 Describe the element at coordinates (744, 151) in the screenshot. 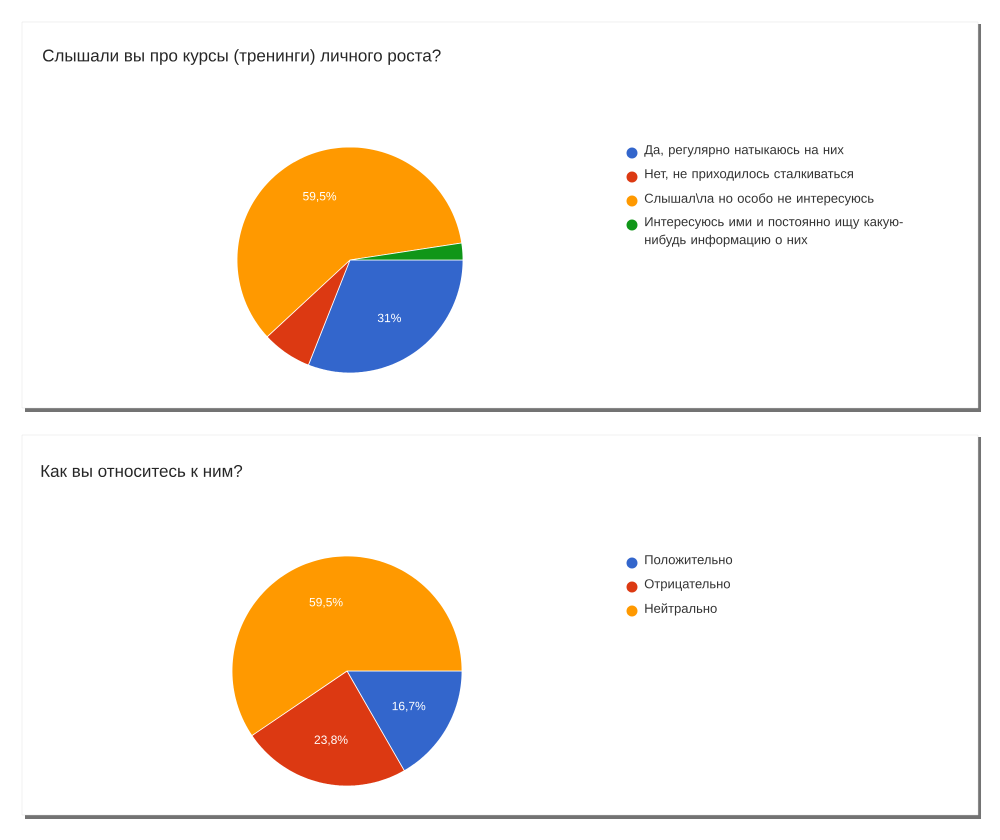

I see `legend-label: Да, регулярно натыкаюсь на них` at that location.